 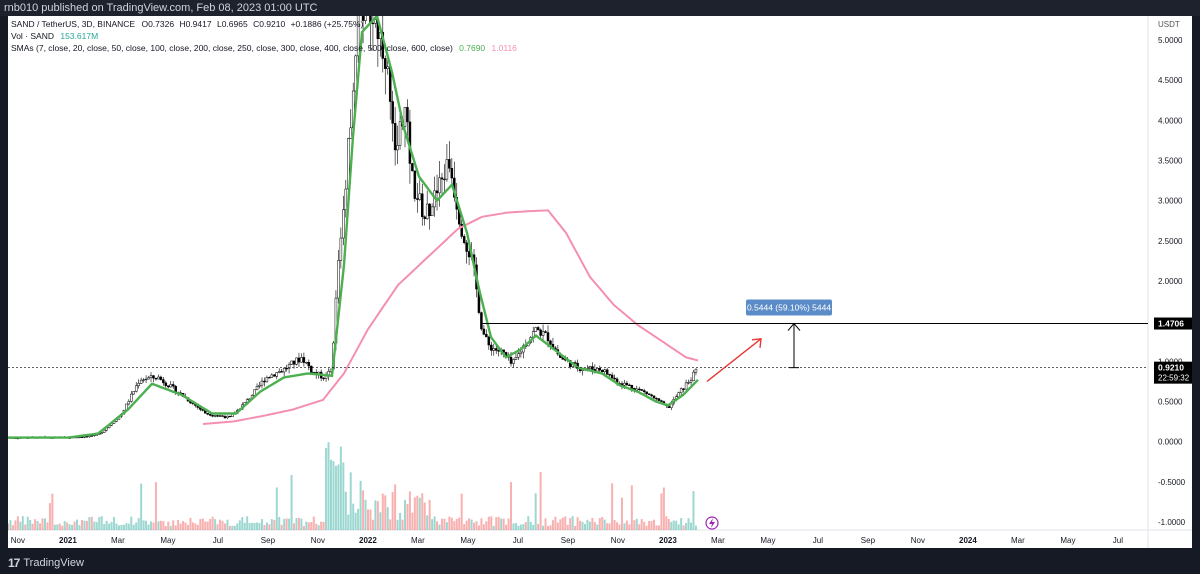 What do you see at coordinates (712, 523) in the screenshot?
I see `lightning-icon` at bounding box center [712, 523].